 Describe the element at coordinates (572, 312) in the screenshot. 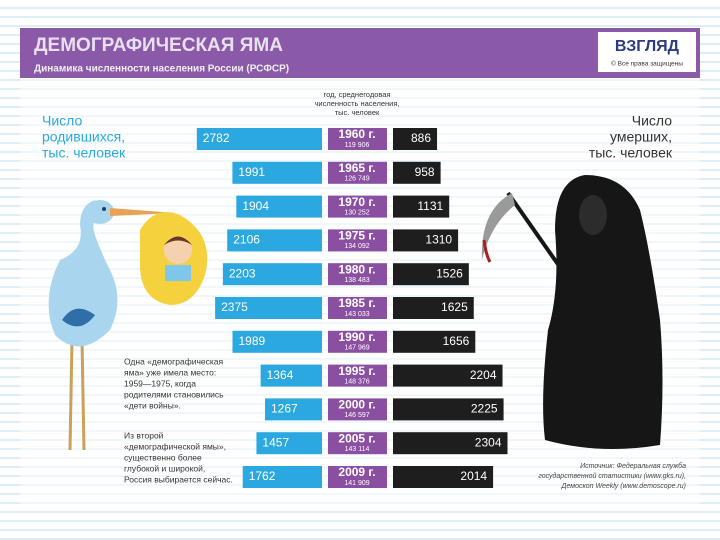

I see `reaper-illustration` at that location.